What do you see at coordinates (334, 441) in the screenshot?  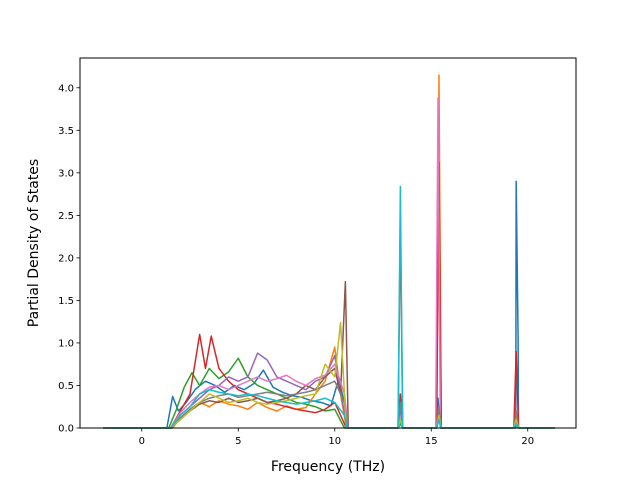 I see `x-tick-label: 10` at bounding box center [334, 441].